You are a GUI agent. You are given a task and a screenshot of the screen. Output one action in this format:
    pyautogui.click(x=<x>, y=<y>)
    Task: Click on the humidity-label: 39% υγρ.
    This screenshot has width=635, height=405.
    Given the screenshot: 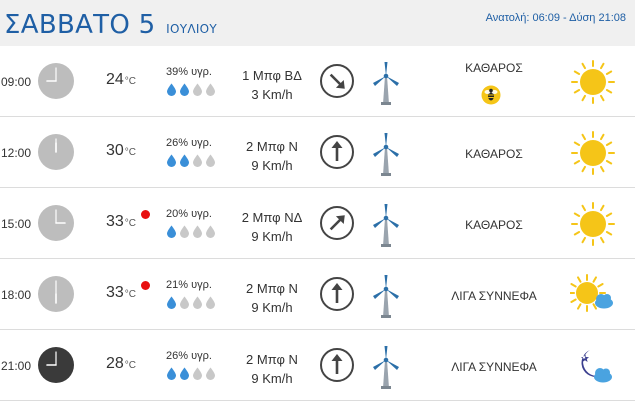 What is the action you would take?
    pyautogui.click(x=189, y=72)
    